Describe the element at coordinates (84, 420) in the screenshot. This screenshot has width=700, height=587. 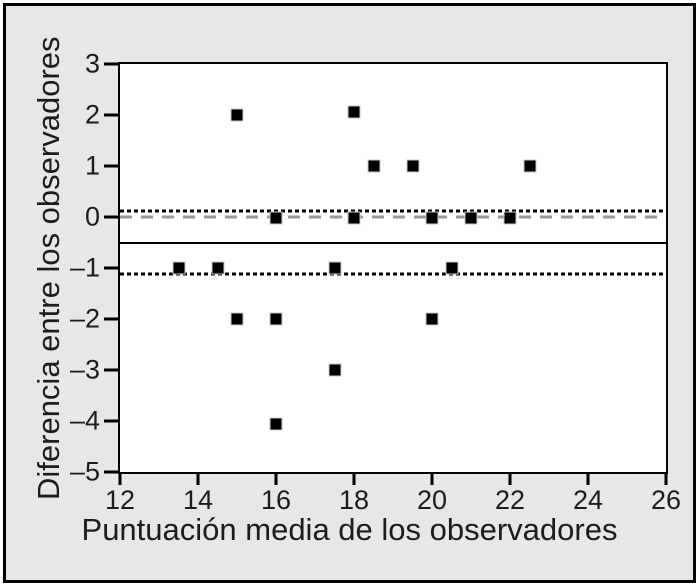
I see `y-tick-label: –4` at that location.